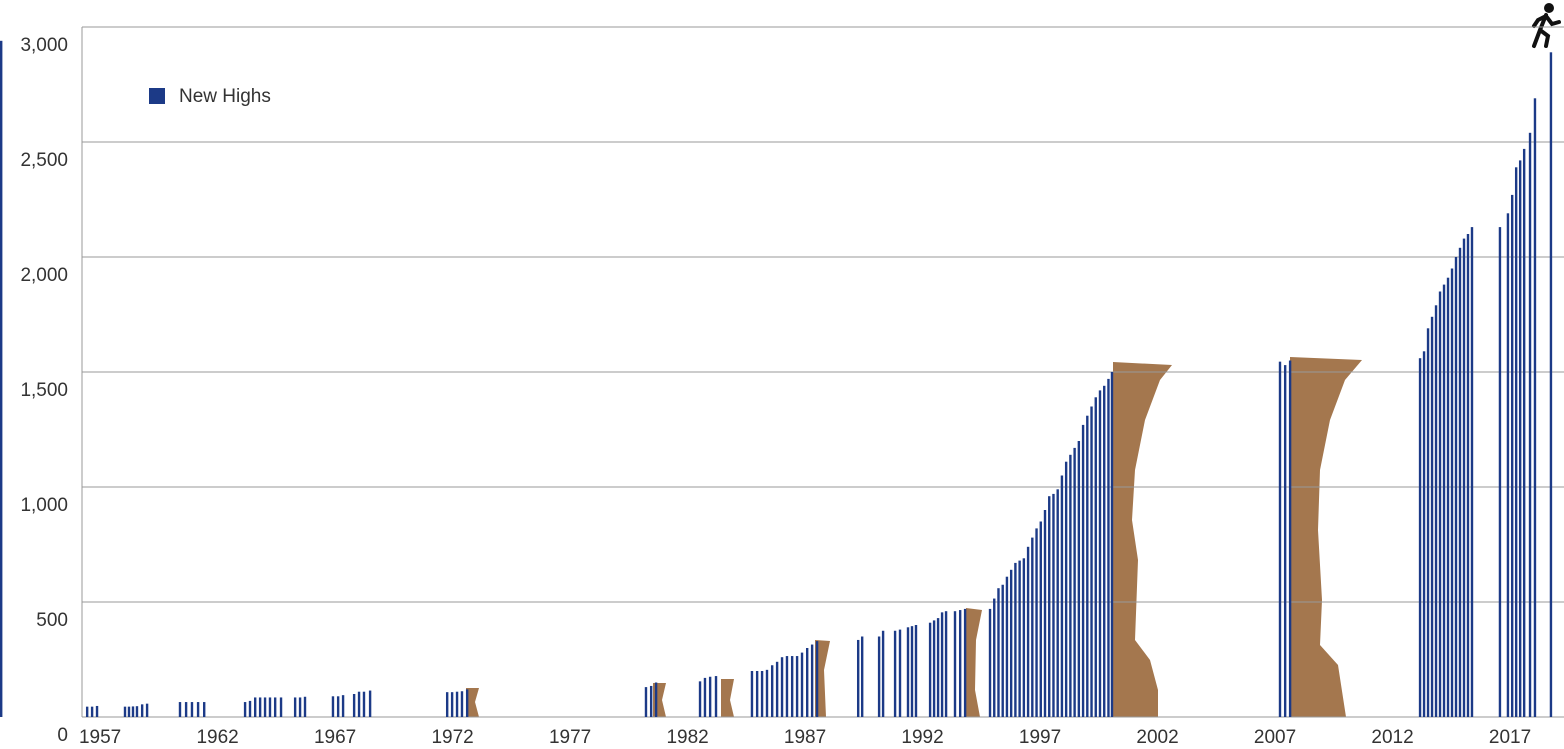 The height and width of the screenshot is (749, 1564). Describe the element at coordinates (217, 737) in the screenshot. I see `x-tick-label: 1962` at that location.